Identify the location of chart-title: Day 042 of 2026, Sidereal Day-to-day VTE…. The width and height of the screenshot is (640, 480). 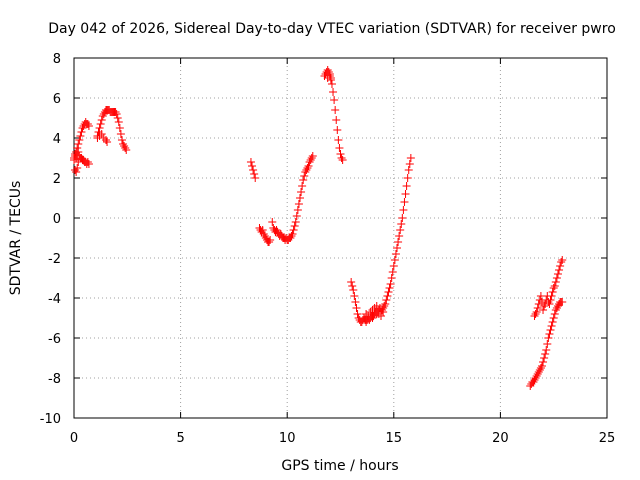
(332, 29).